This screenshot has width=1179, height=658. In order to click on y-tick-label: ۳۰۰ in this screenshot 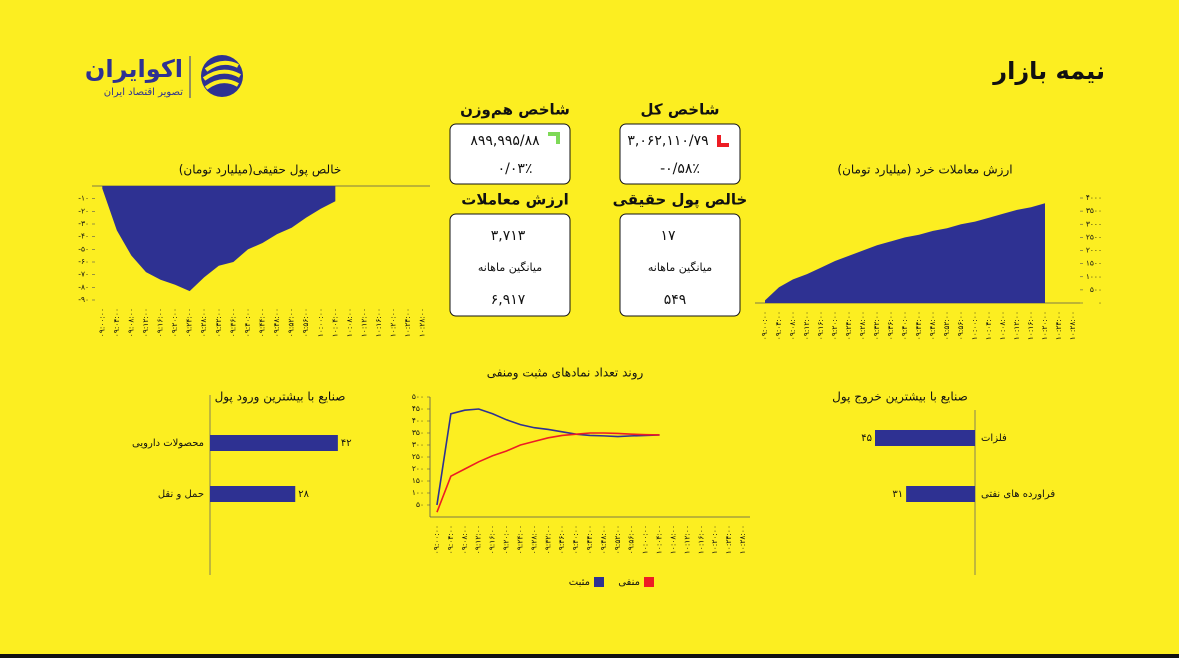, I will do `click(418, 444)`.